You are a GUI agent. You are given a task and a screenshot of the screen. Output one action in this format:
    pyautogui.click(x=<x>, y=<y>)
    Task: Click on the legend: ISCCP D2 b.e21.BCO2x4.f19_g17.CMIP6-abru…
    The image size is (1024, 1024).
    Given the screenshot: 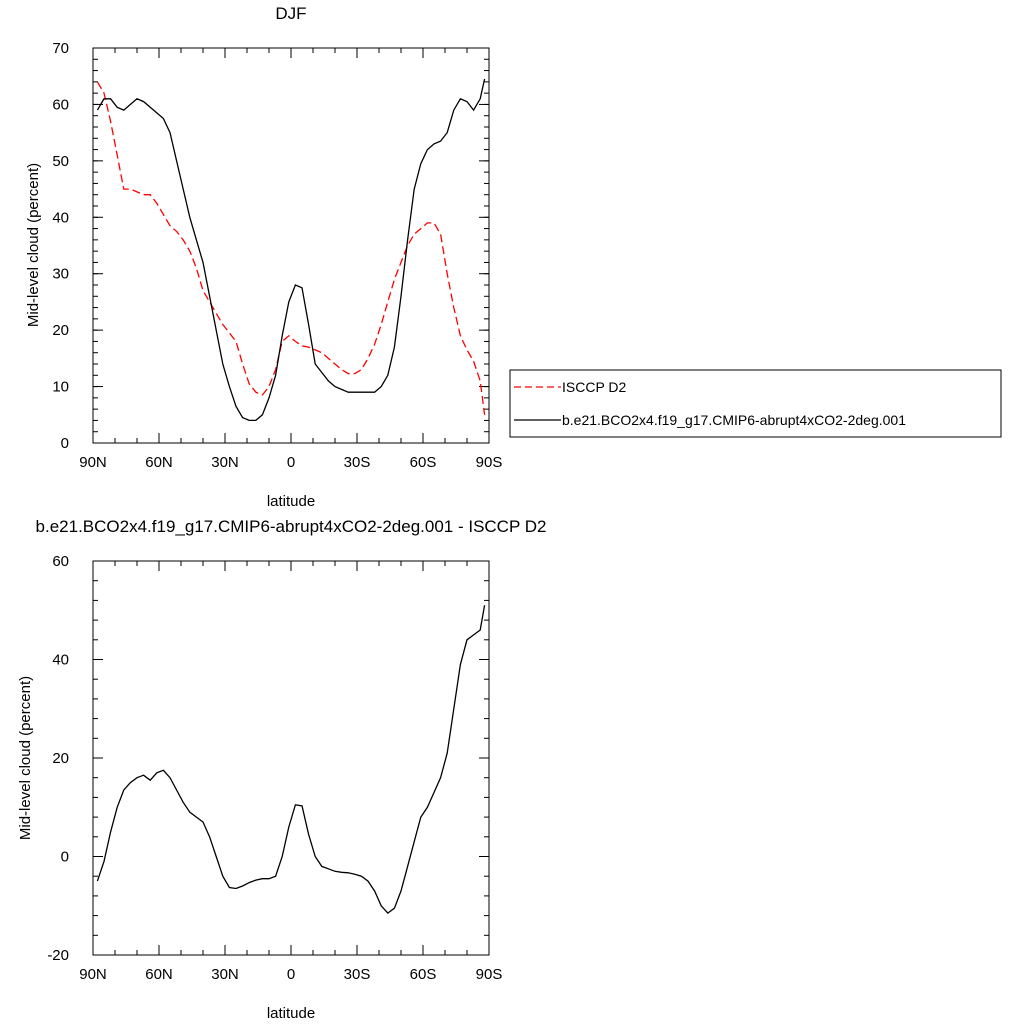 What is the action you would take?
    pyautogui.click(x=755, y=403)
    